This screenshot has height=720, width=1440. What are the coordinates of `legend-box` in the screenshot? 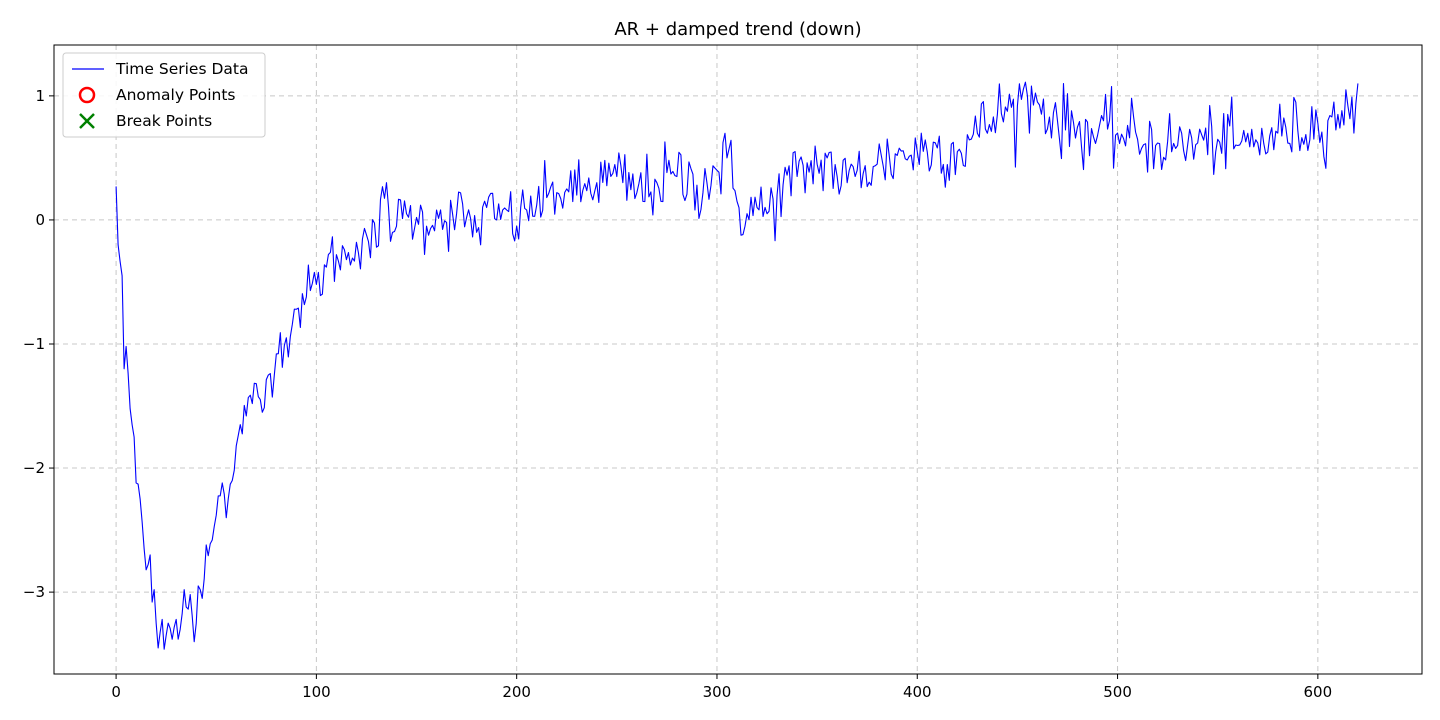 It's located at (164, 95).